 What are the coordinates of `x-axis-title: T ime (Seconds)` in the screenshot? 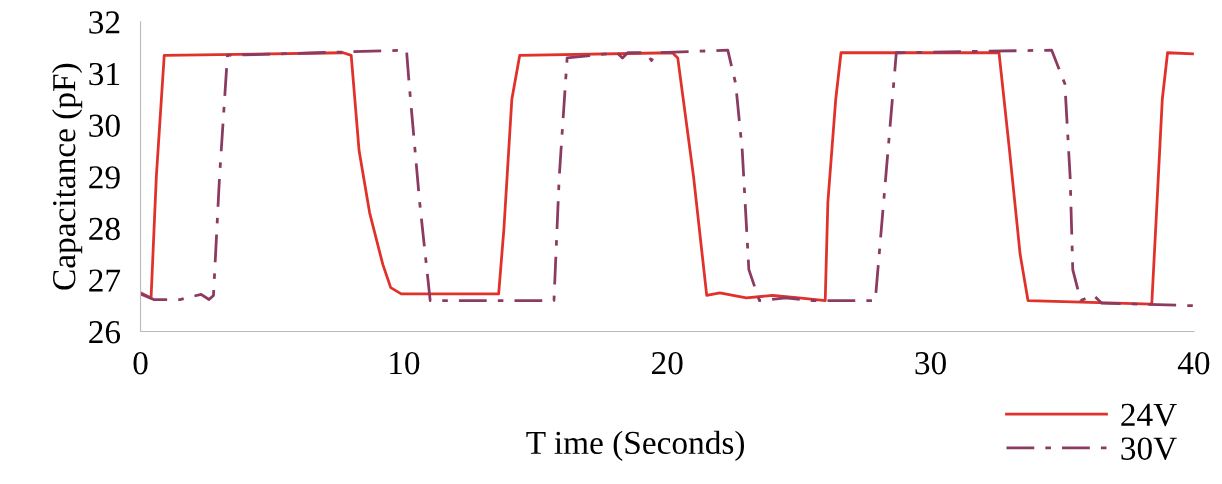 It's located at (635, 445).